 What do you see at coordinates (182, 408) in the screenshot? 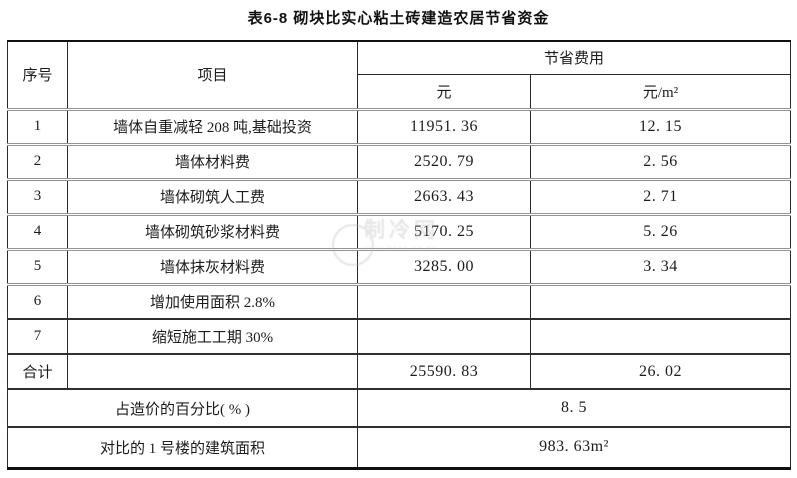
I see `percent-label: 占造价的百分比( % )` at bounding box center [182, 408].